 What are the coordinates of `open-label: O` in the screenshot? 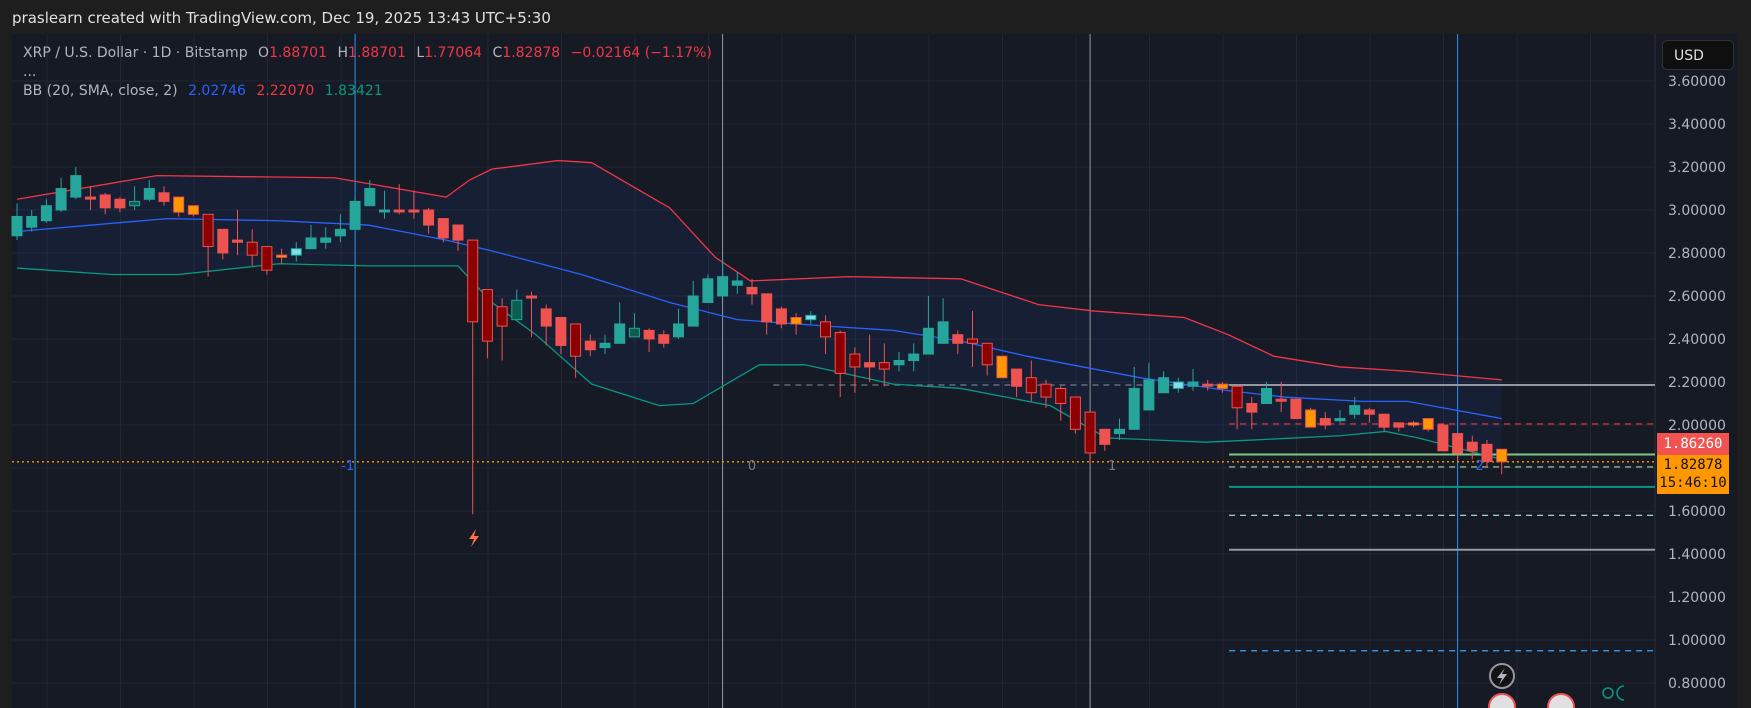 It's located at (264, 53).